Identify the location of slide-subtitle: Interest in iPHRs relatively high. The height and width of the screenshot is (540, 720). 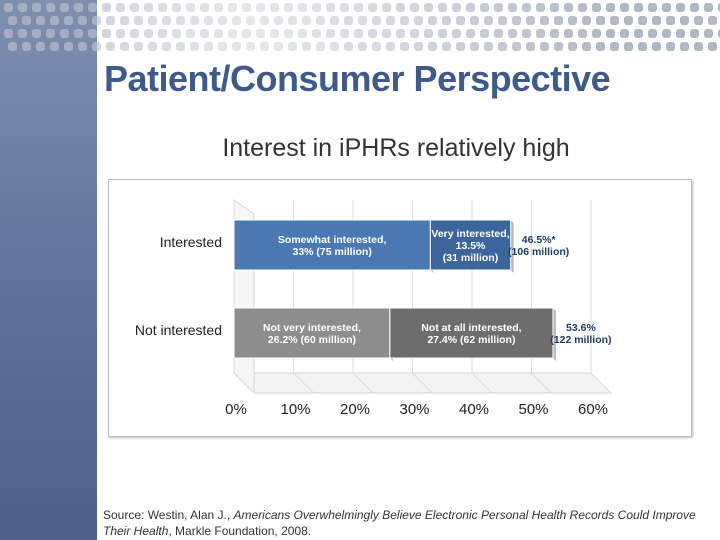
(396, 148).